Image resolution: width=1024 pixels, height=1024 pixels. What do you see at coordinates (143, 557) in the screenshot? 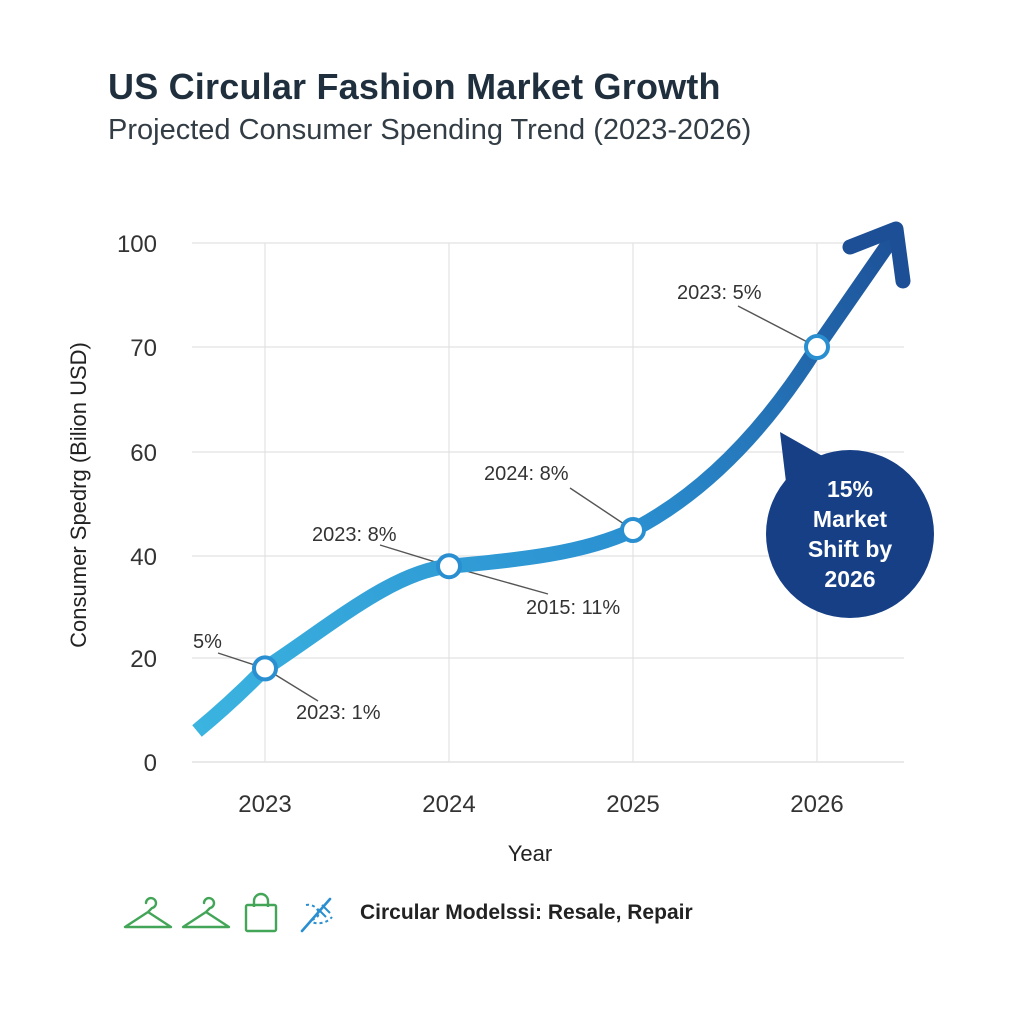
I see `y-tick-label: 40` at bounding box center [143, 557].